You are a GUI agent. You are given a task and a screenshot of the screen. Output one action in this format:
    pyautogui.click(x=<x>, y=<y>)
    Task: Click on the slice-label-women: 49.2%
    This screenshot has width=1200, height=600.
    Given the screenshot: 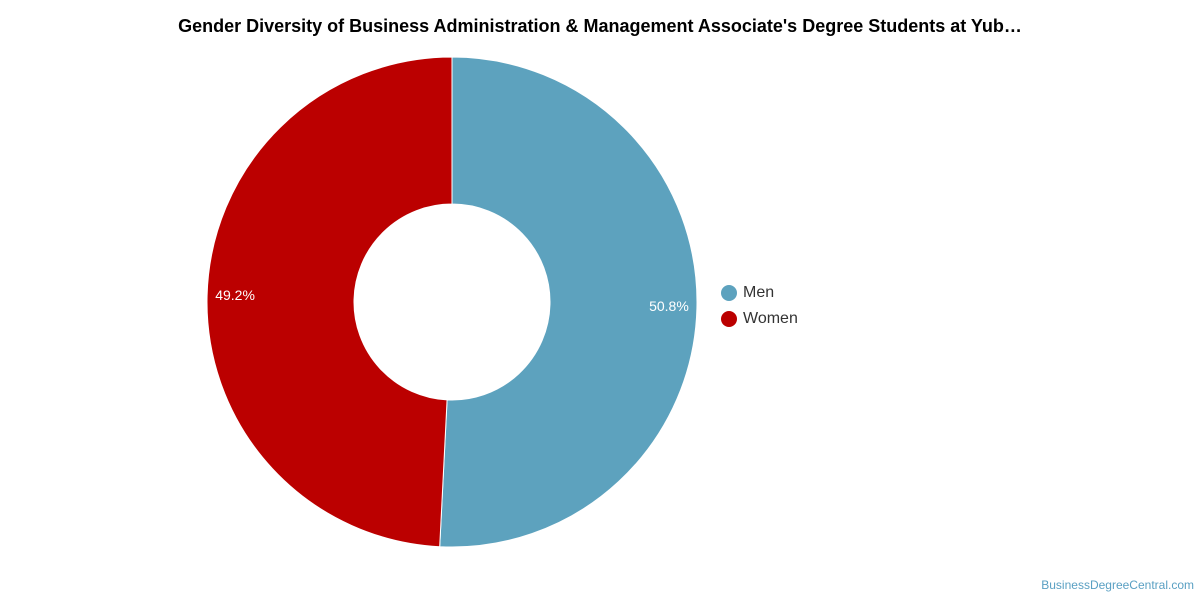 What is the action you would take?
    pyautogui.click(x=235, y=295)
    